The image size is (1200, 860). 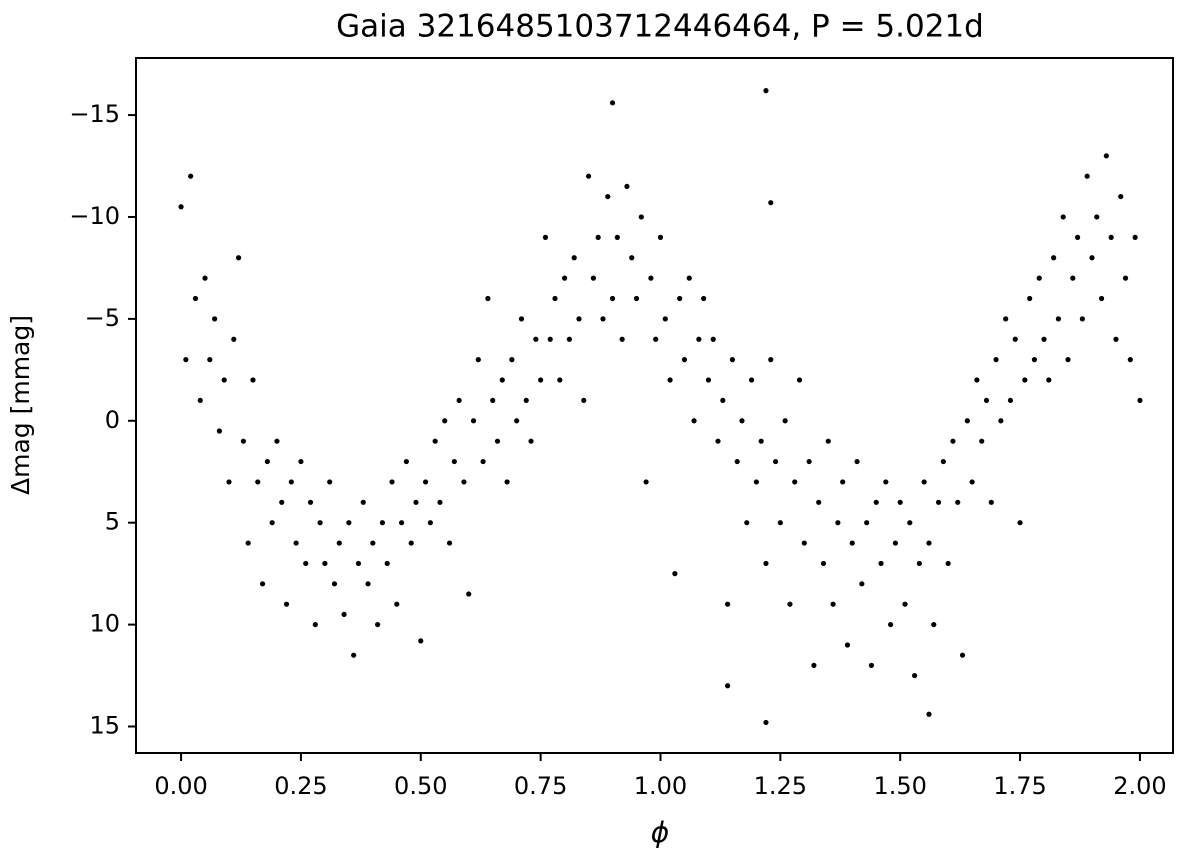 What do you see at coordinates (660, 832) in the screenshot?
I see `x-axis-label: ϕ` at bounding box center [660, 832].